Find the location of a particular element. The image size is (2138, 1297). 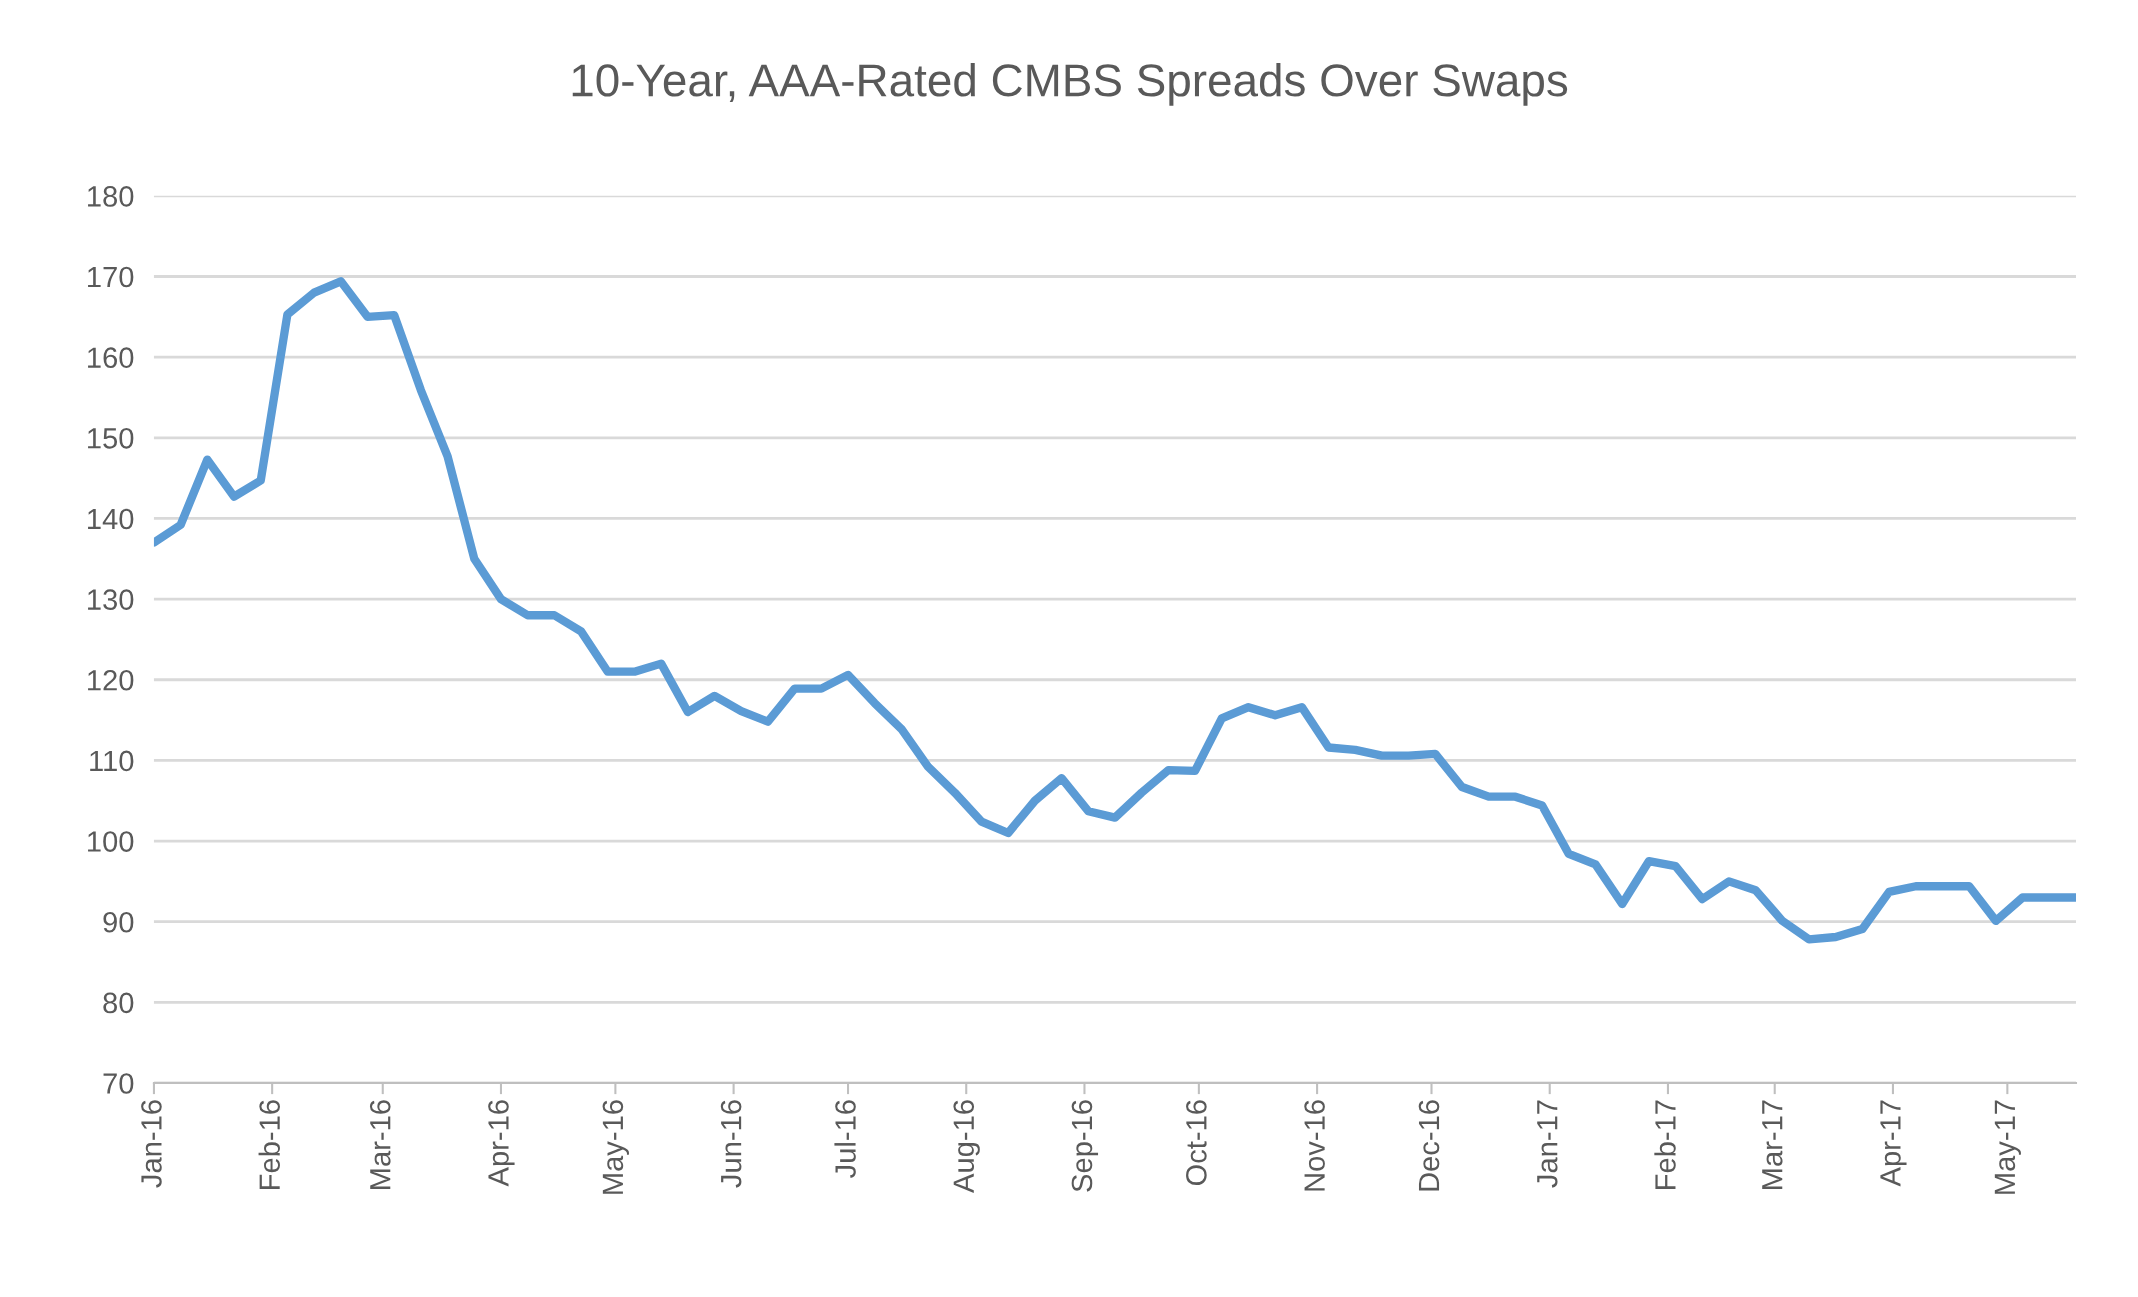

y-tick-label: 180 is located at coordinates (111, 196).